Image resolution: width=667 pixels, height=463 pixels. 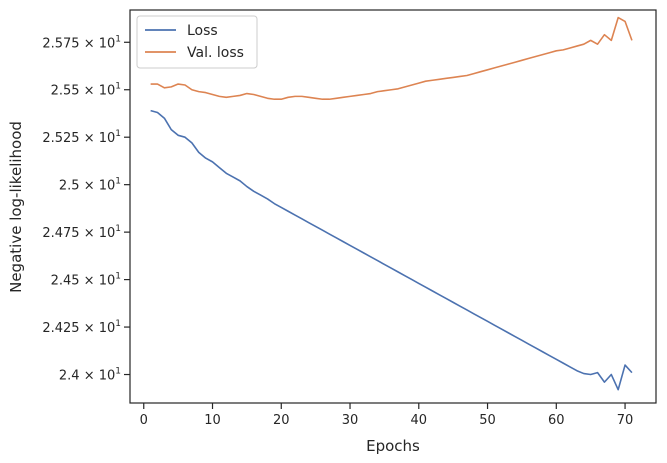 What do you see at coordinates (419, 420) in the screenshot?
I see `x-tick-label: 40` at bounding box center [419, 420].